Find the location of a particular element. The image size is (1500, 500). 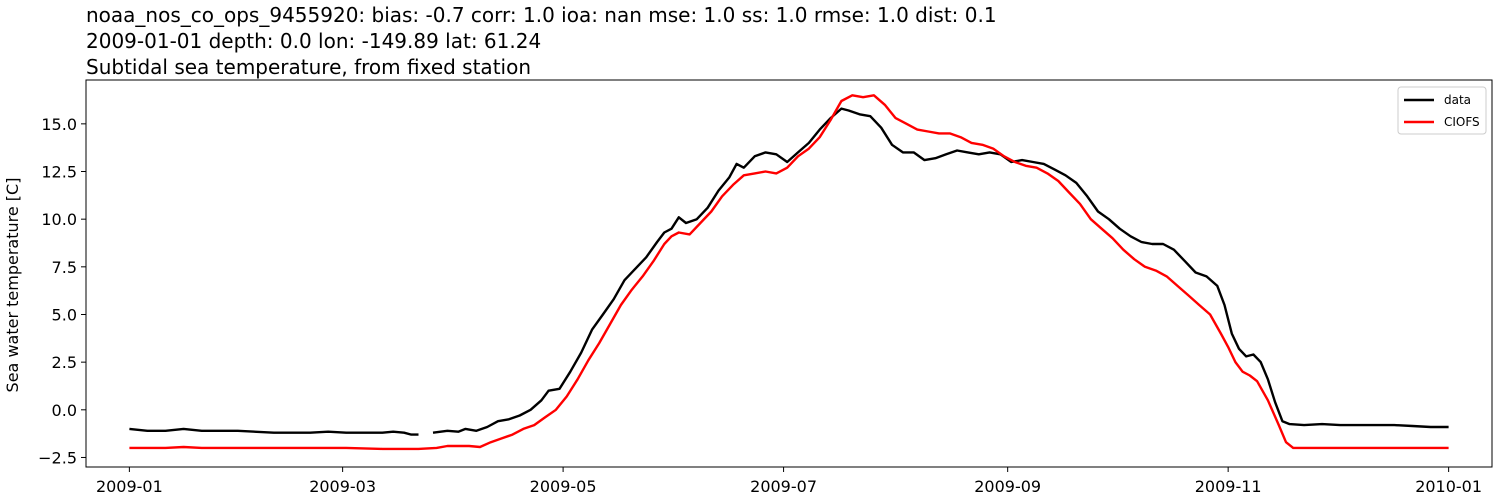

y-axis-label: Sea water temperature [C] is located at coordinates (12, 285).